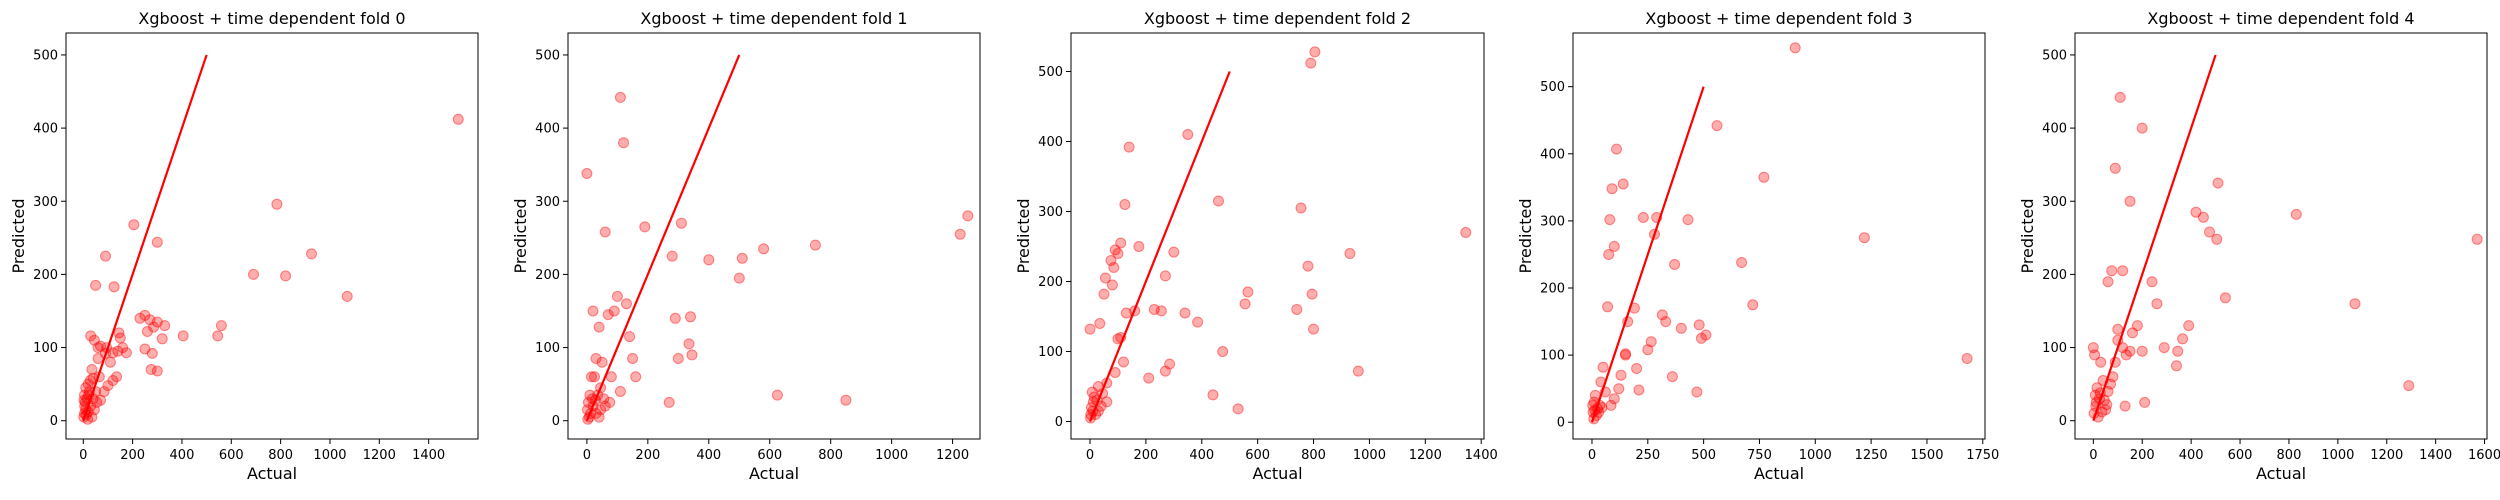 This screenshot has width=2500, height=500. What do you see at coordinates (1481, 455) in the screenshot?
I see `x-tick-label: 1400` at bounding box center [1481, 455].